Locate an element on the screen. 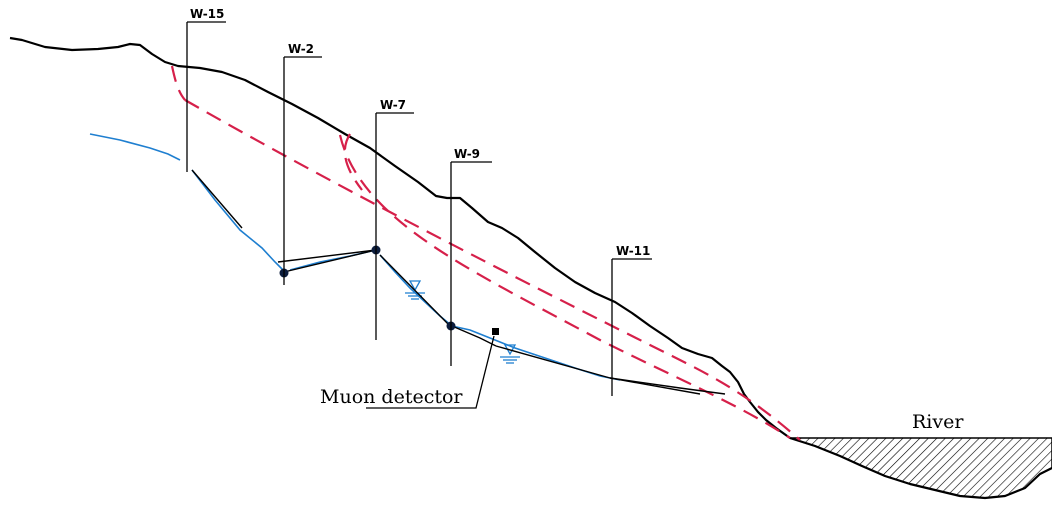 The height and width of the screenshot is (506, 1052). well-W-11: W-11 is located at coordinates (631, 320).